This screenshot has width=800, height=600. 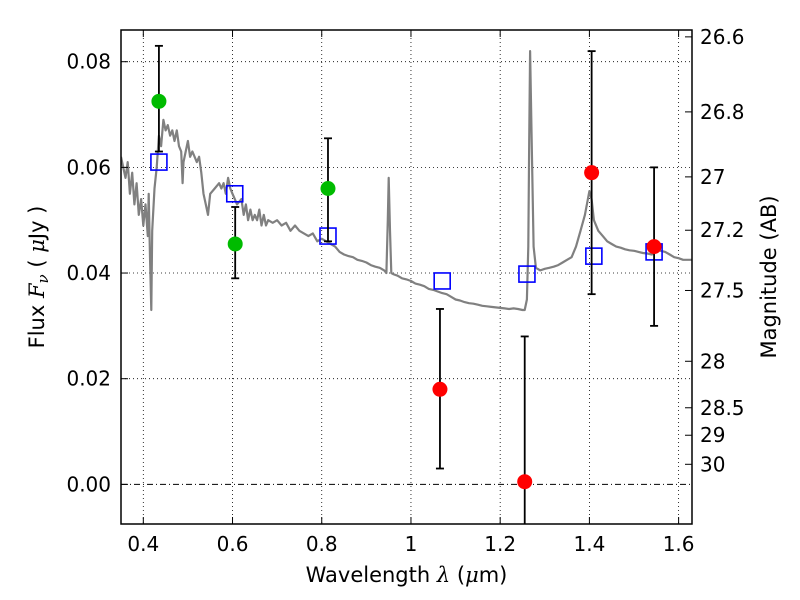 What do you see at coordinates (722, 112) in the screenshot?
I see `magnitude-tick-label: 26.8` at bounding box center [722, 112].